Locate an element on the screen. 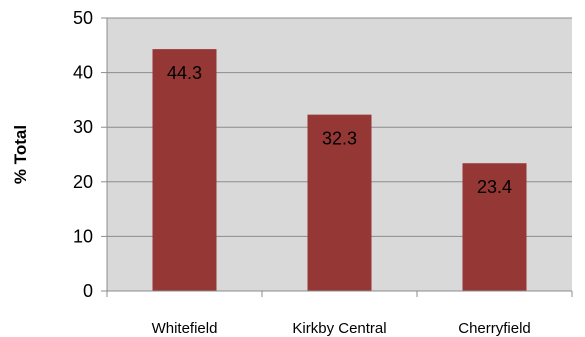 Image resolution: width=585 pixels, height=337 pixels. data-label: 23.4 is located at coordinates (494, 187).